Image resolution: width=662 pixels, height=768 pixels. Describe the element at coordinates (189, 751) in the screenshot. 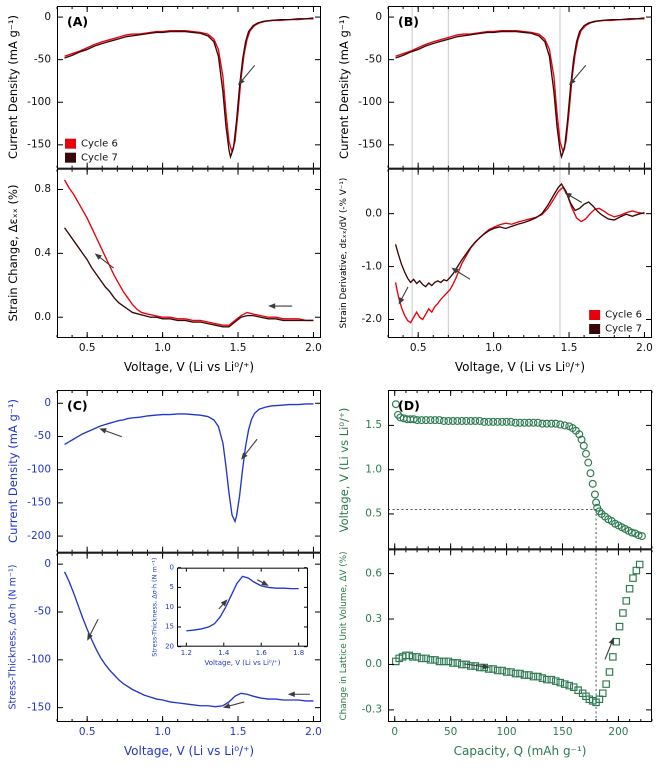

I see `panel-c-xlabel: Voltage, V (Li vs Li⁰/⁺)` at that location.